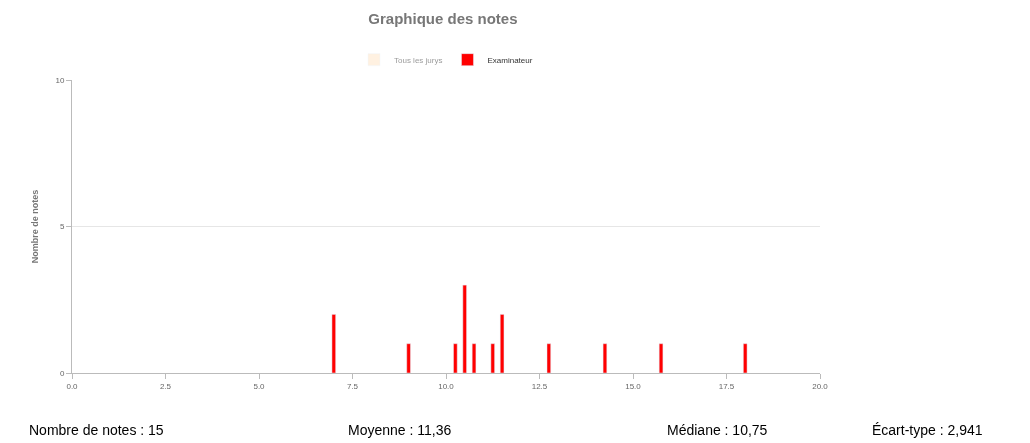 Image resolution: width=1030 pixels, height=443 pixels. What do you see at coordinates (62, 373) in the screenshot?
I see `y-tick-label: 0` at bounding box center [62, 373].